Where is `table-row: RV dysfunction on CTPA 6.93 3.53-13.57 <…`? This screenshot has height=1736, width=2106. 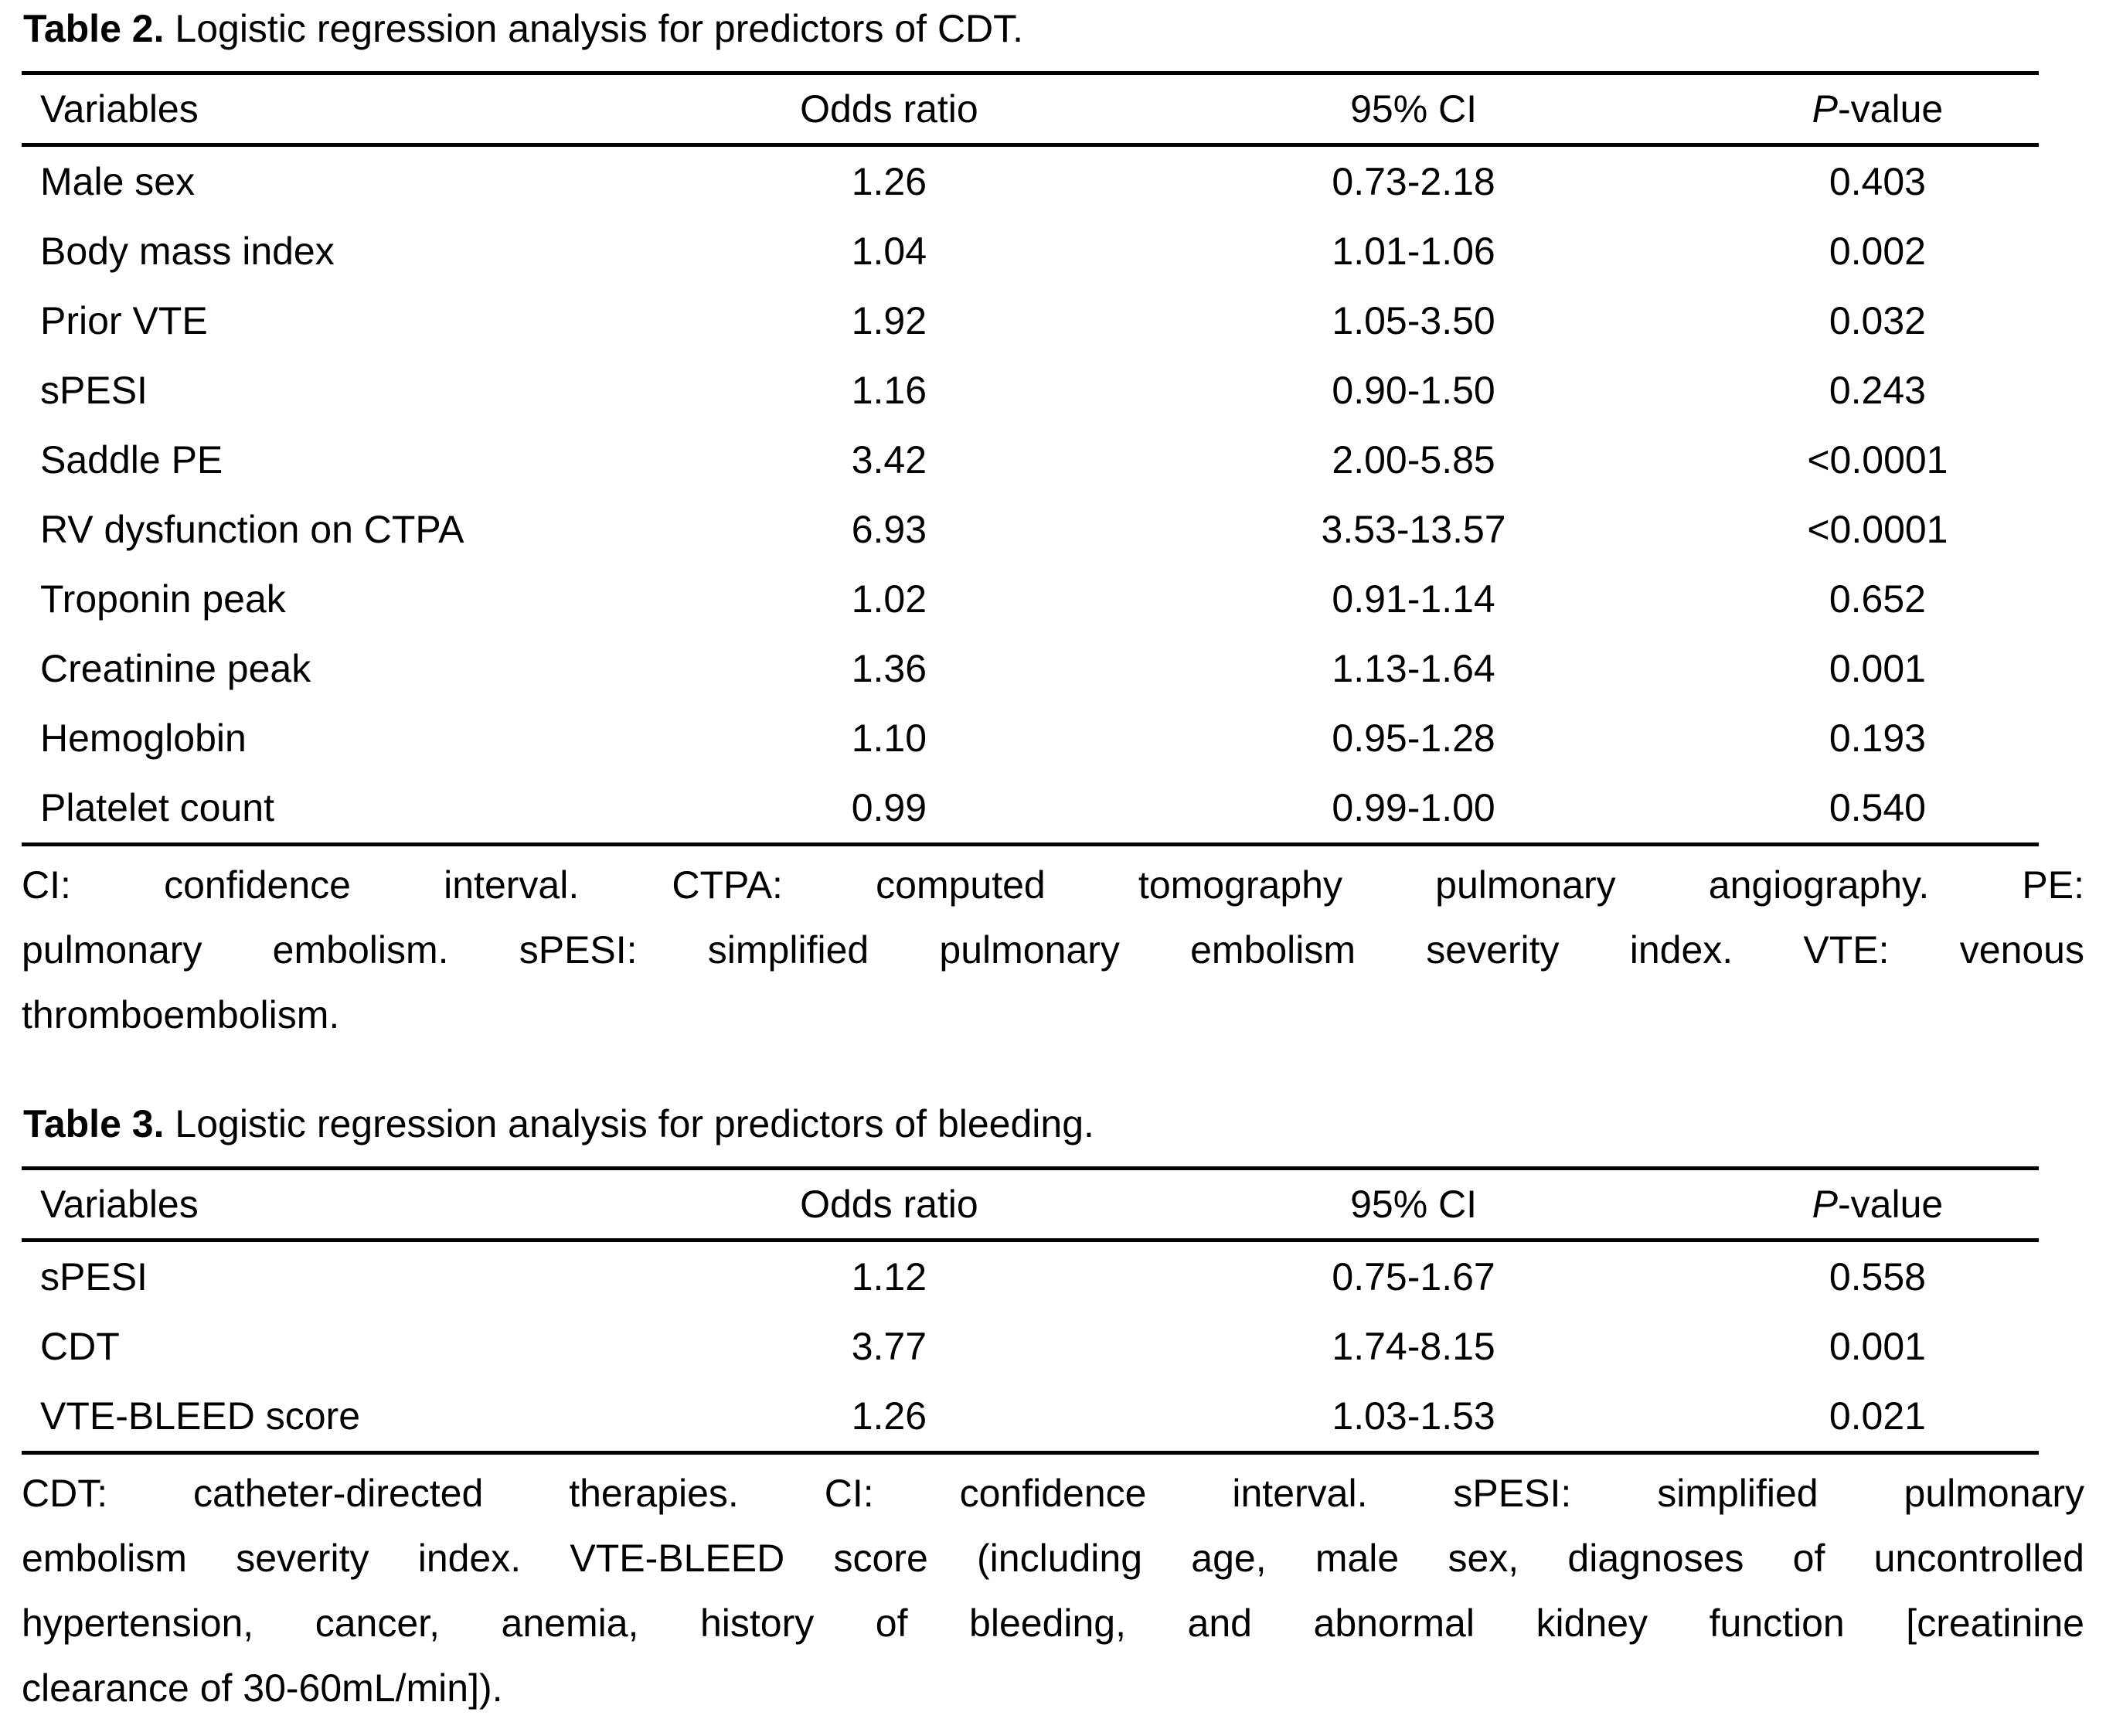 table-row: RV dysfunction on CTPA 6.93 3.53-13.57 <… is located at coordinates (1030, 530).